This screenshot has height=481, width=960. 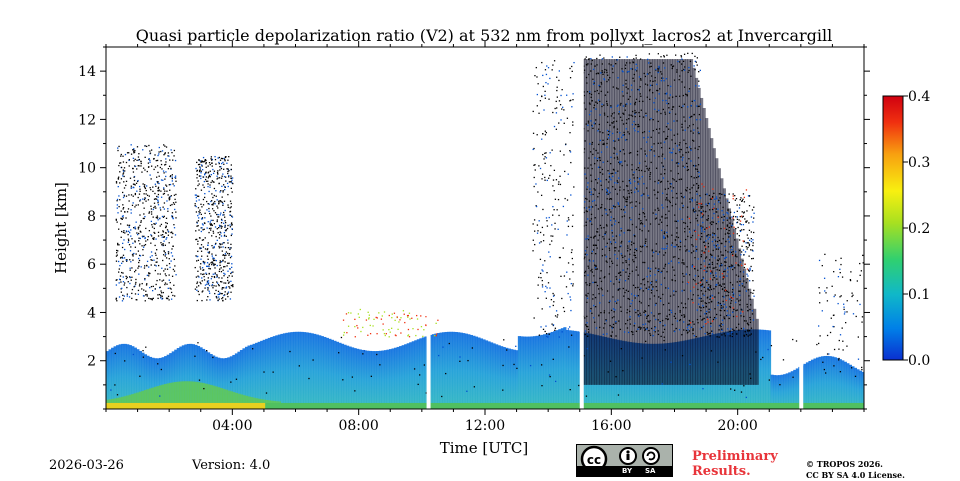 What do you see at coordinates (204, 396) in the screenshot?
I see `ground-aerosol` at bounding box center [204, 396].